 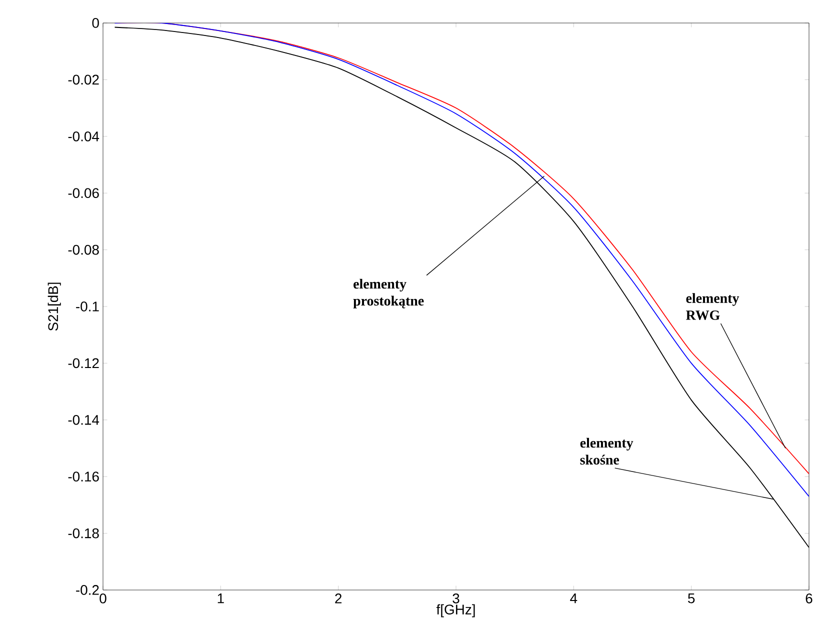 What do you see at coordinates (83, 79) in the screenshot?
I see `y-tick-label: -0.02` at bounding box center [83, 79].